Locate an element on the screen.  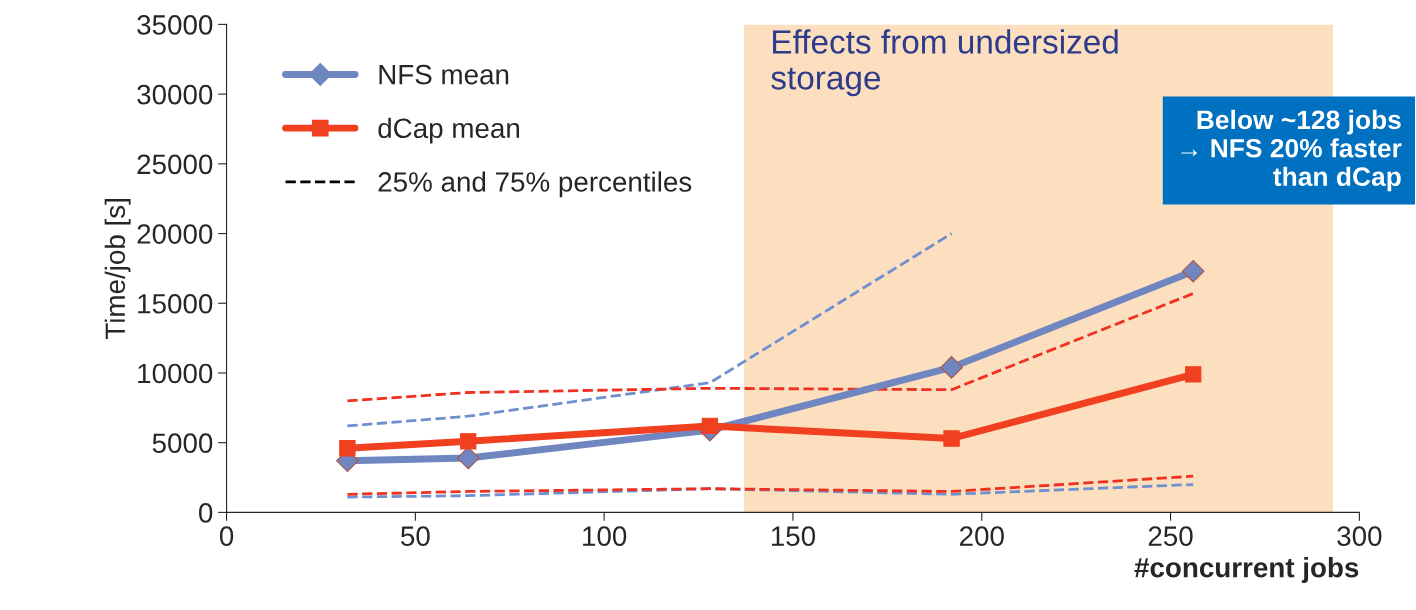
x-axis-title: #concurrent jobs is located at coordinates (1246, 570).